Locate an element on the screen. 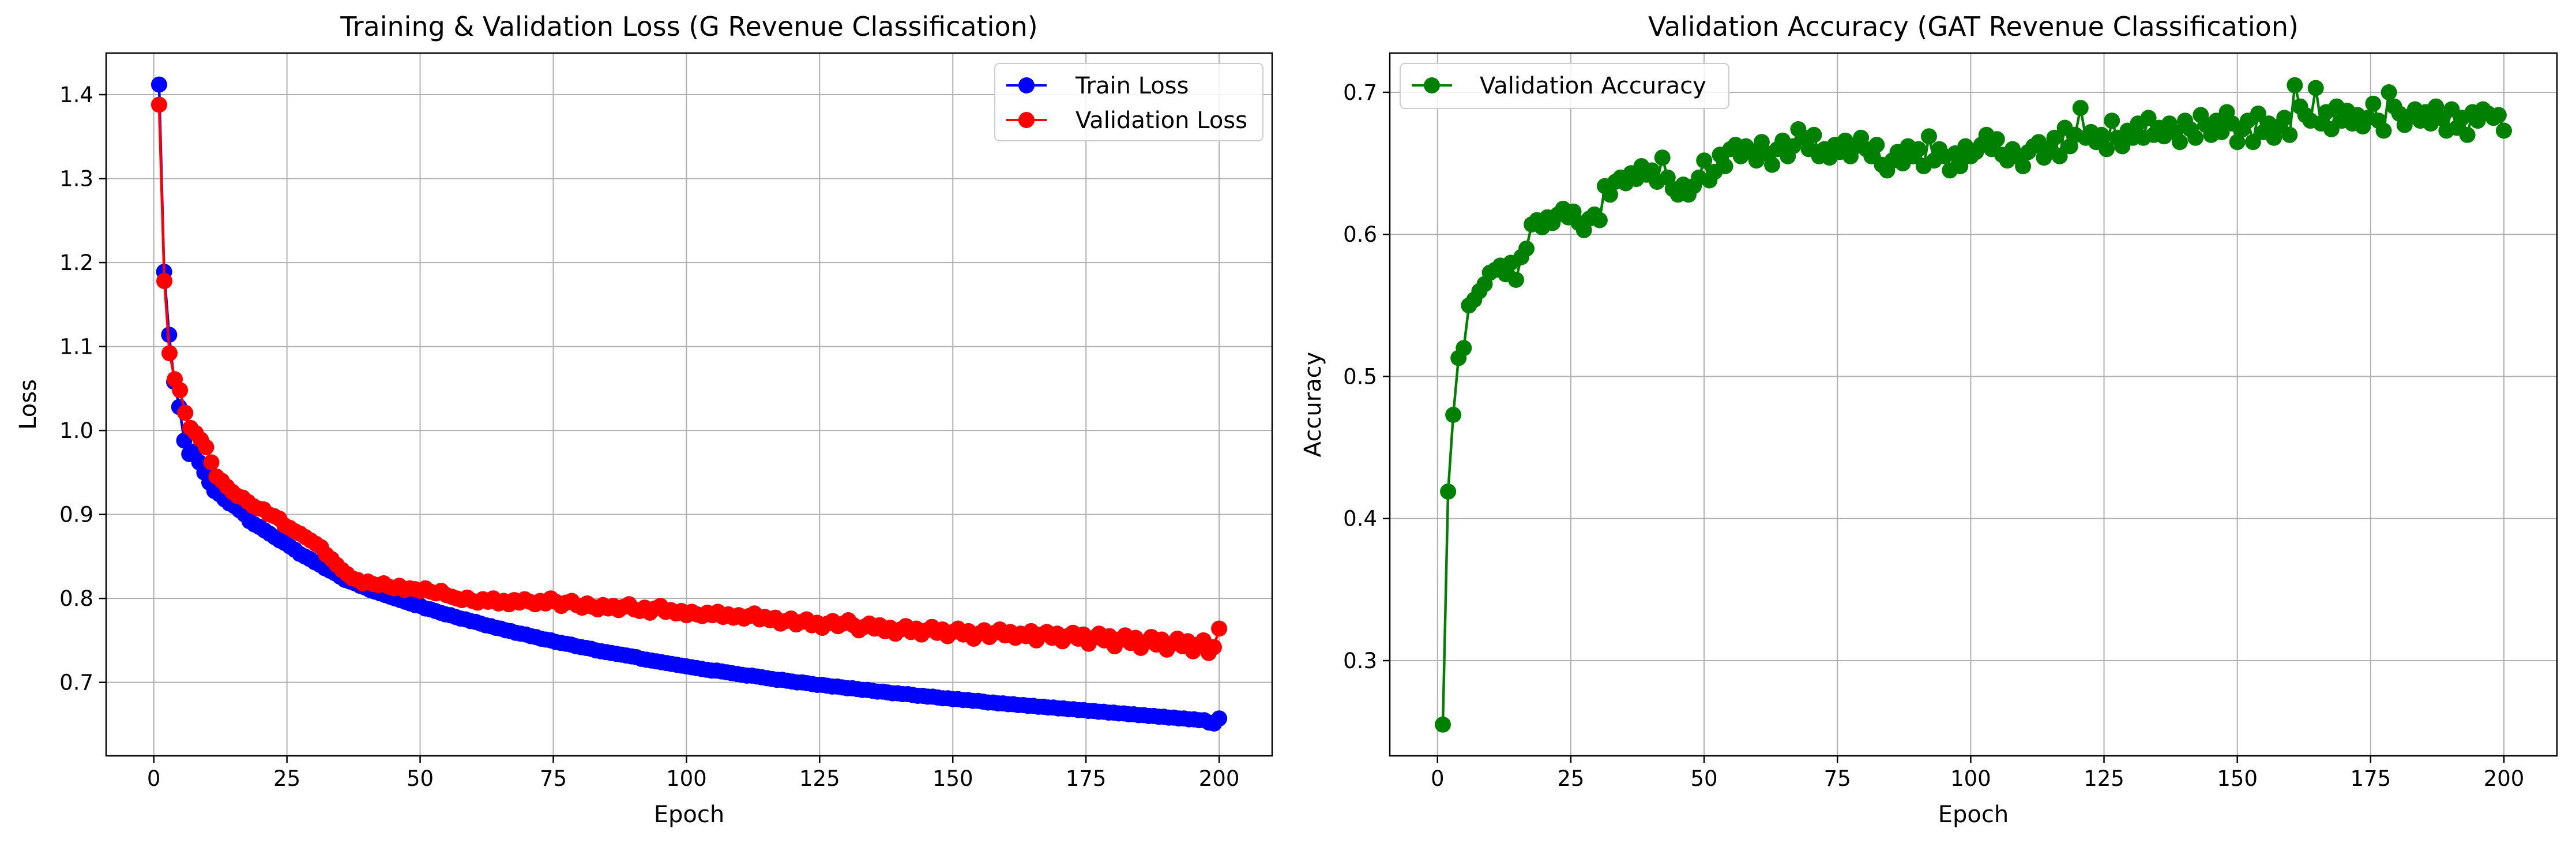  legend-label-train-loss: Train Loss is located at coordinates (1132, 86).